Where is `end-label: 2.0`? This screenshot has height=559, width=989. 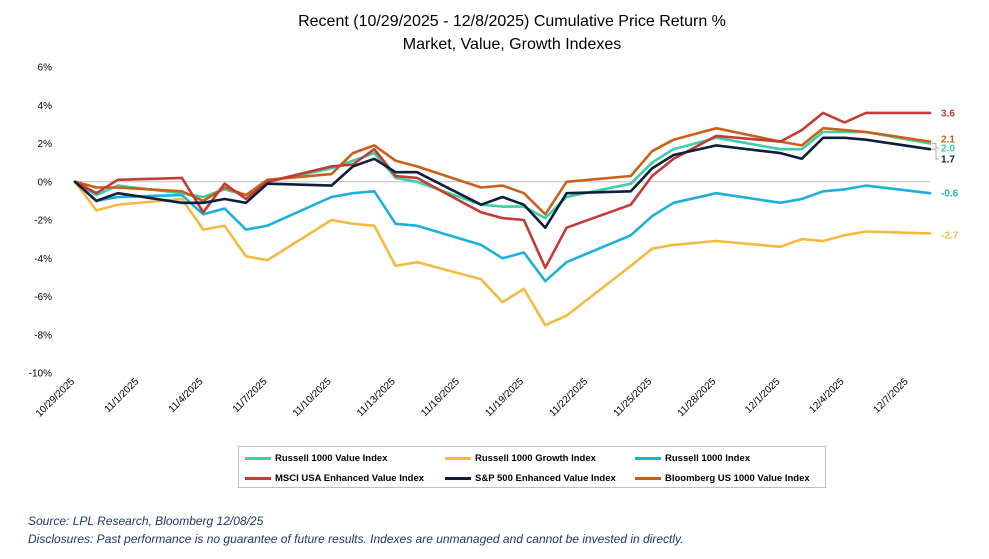
end-label: 2.0 is located at coordinates (948, 149).